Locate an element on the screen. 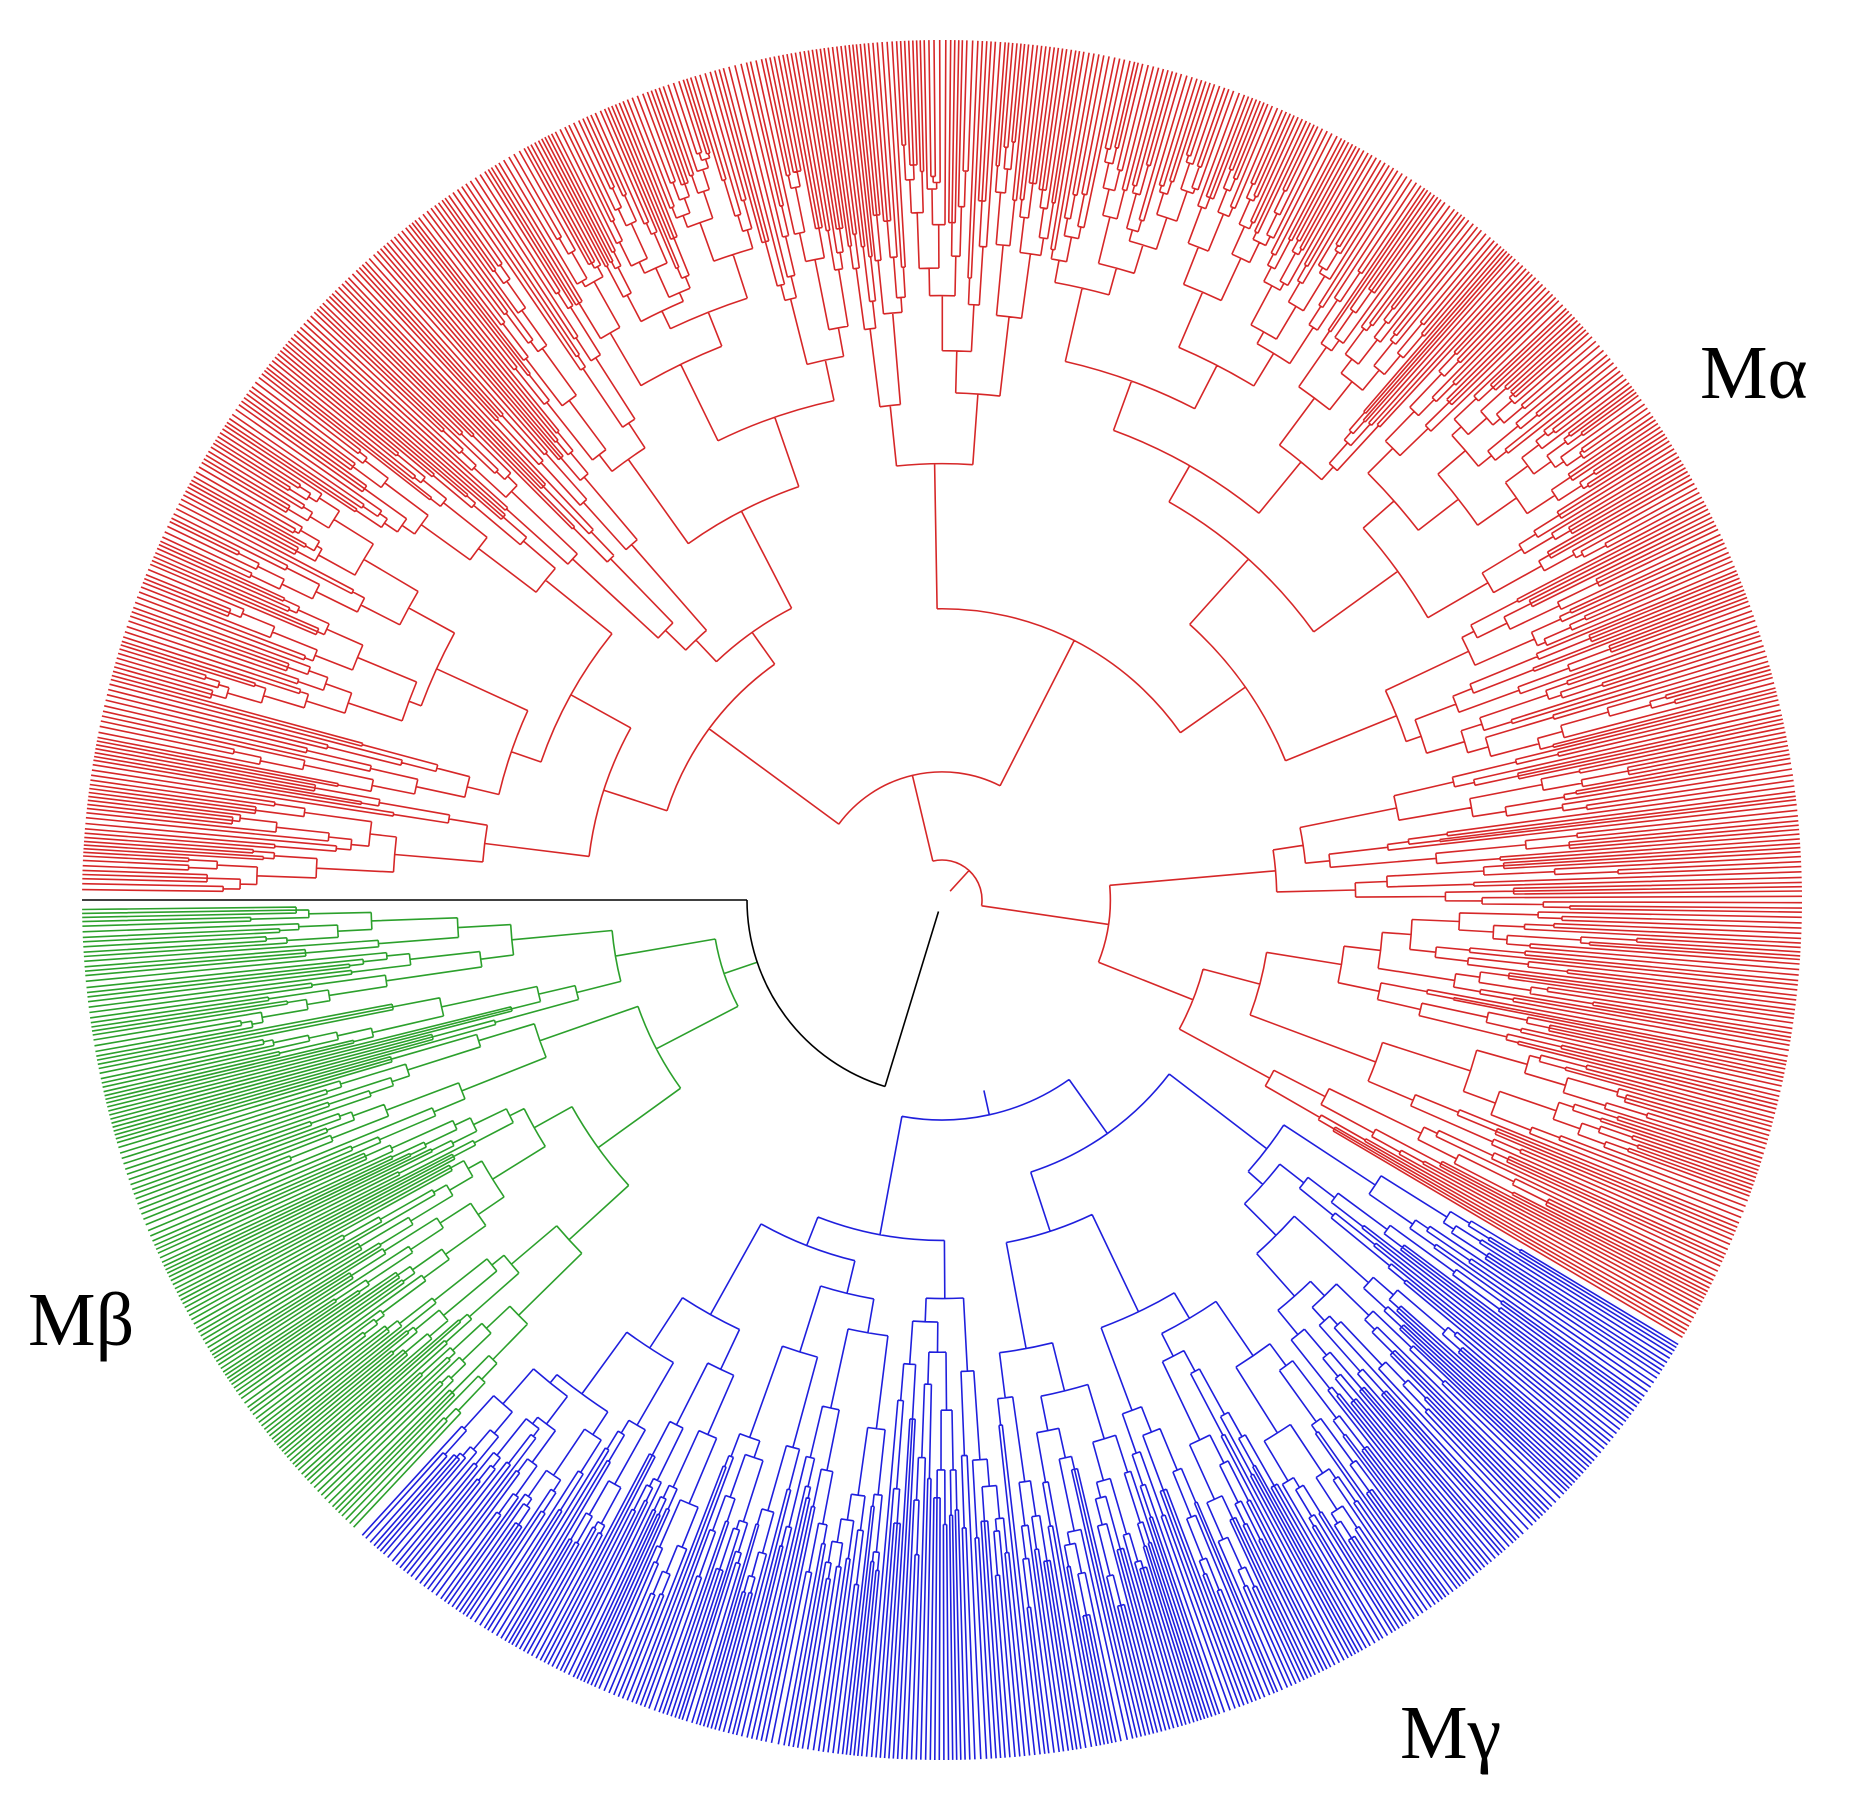 Image resolution: width=1872 pixels, height=1816 pixels. clade-beta is located at coordinates (420, 1217).